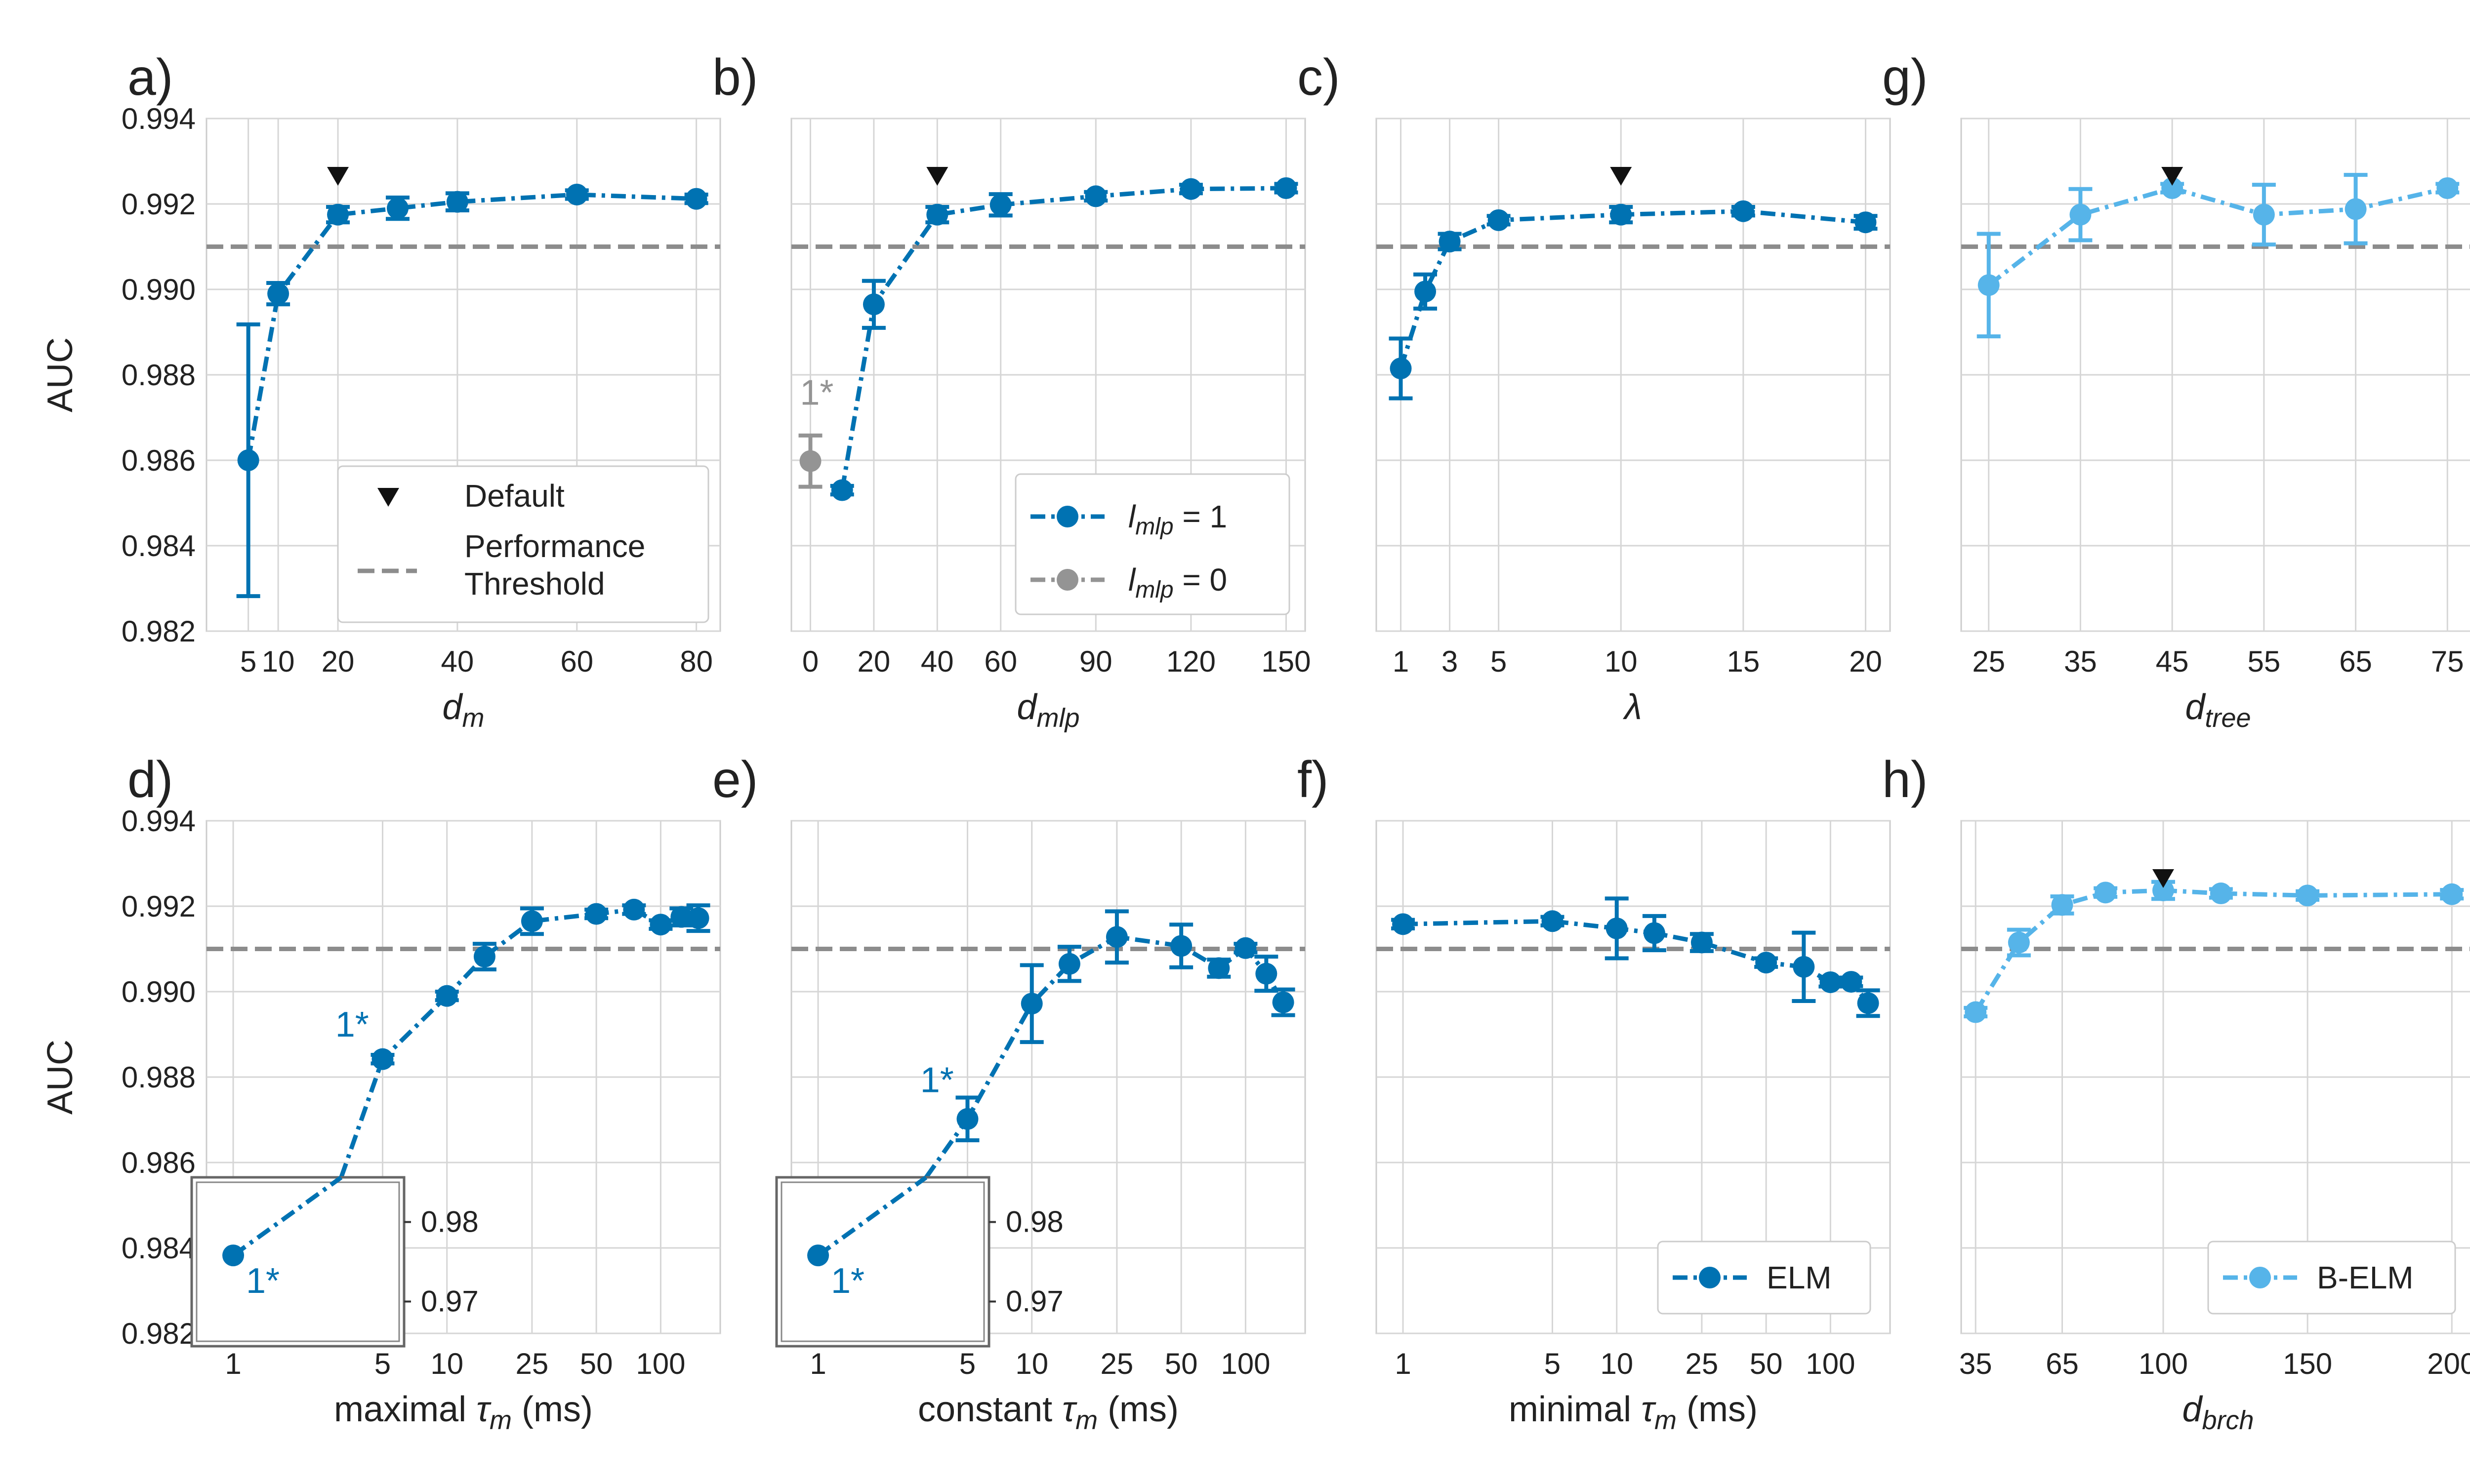 The height and width of the screenshot is (1484, 2470). I want to click on x-axis-label: dtree, so click(2218, 710).